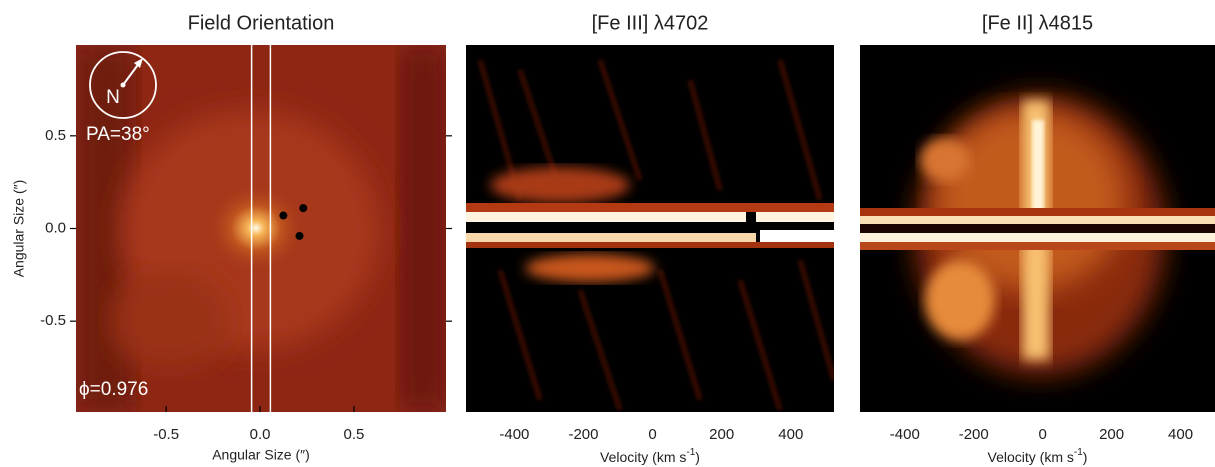  Describe the element at coordinates (260, 434) in the screenshot. I see `x-tick-label: 0.0` at that location.